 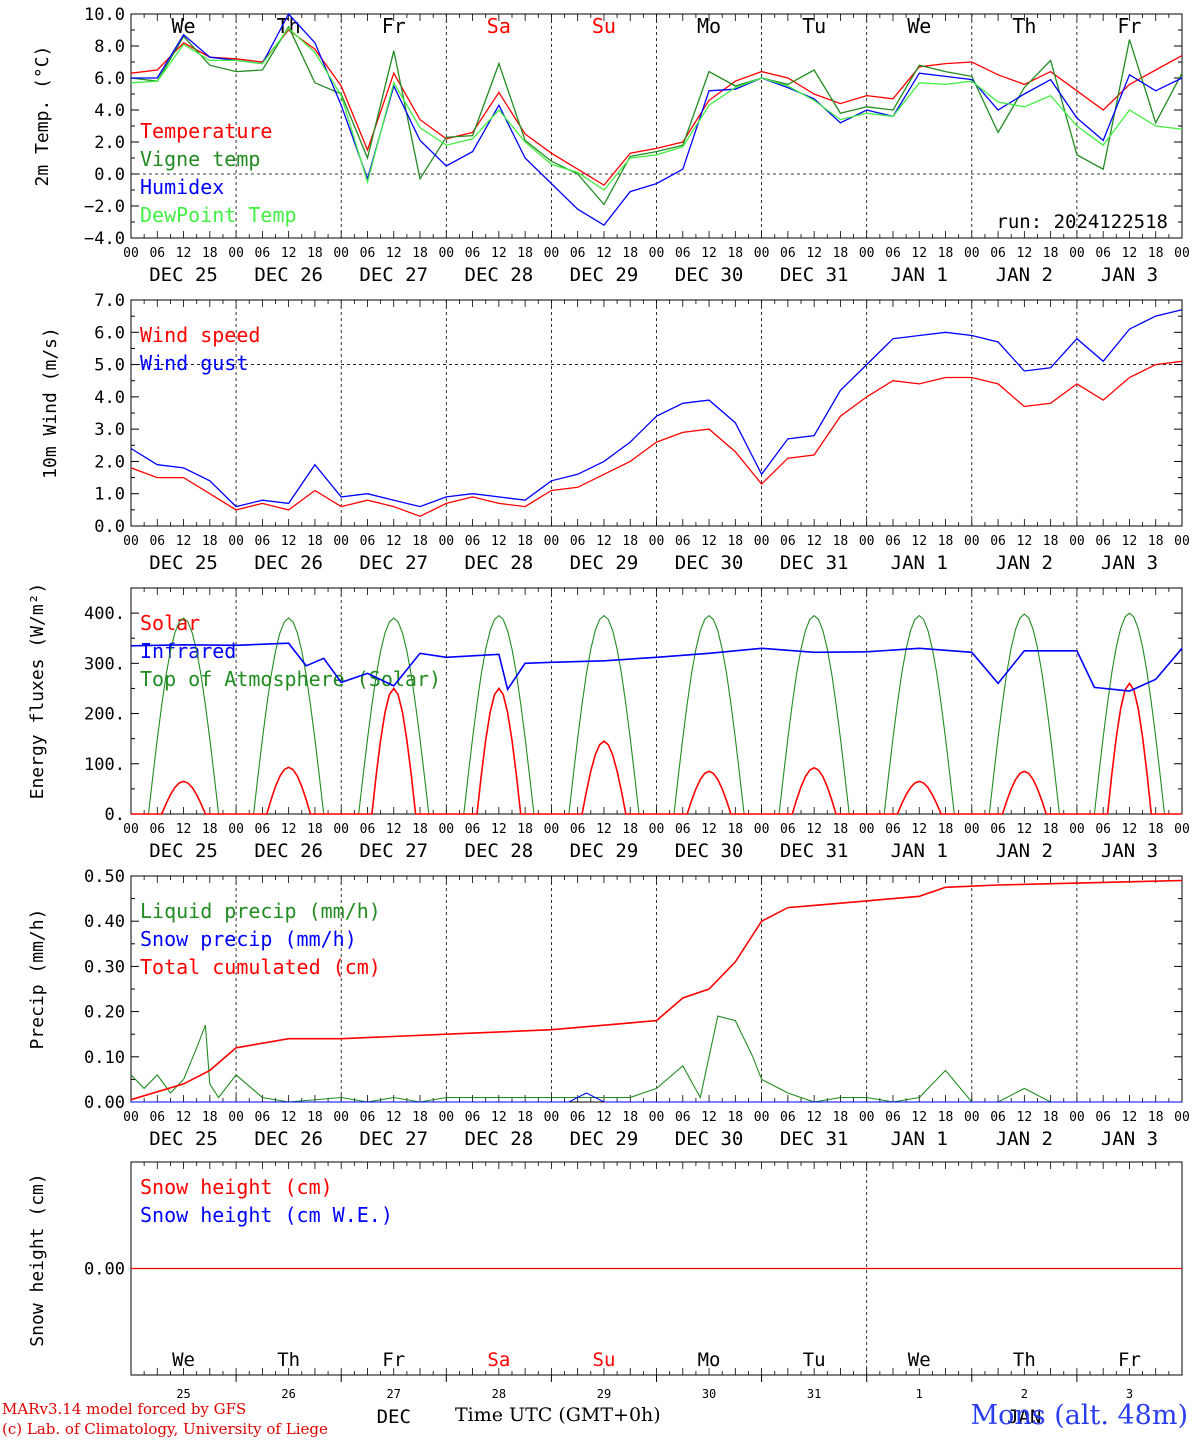 I want to click on weekday-label: Su, so click(x=604, y=1360).